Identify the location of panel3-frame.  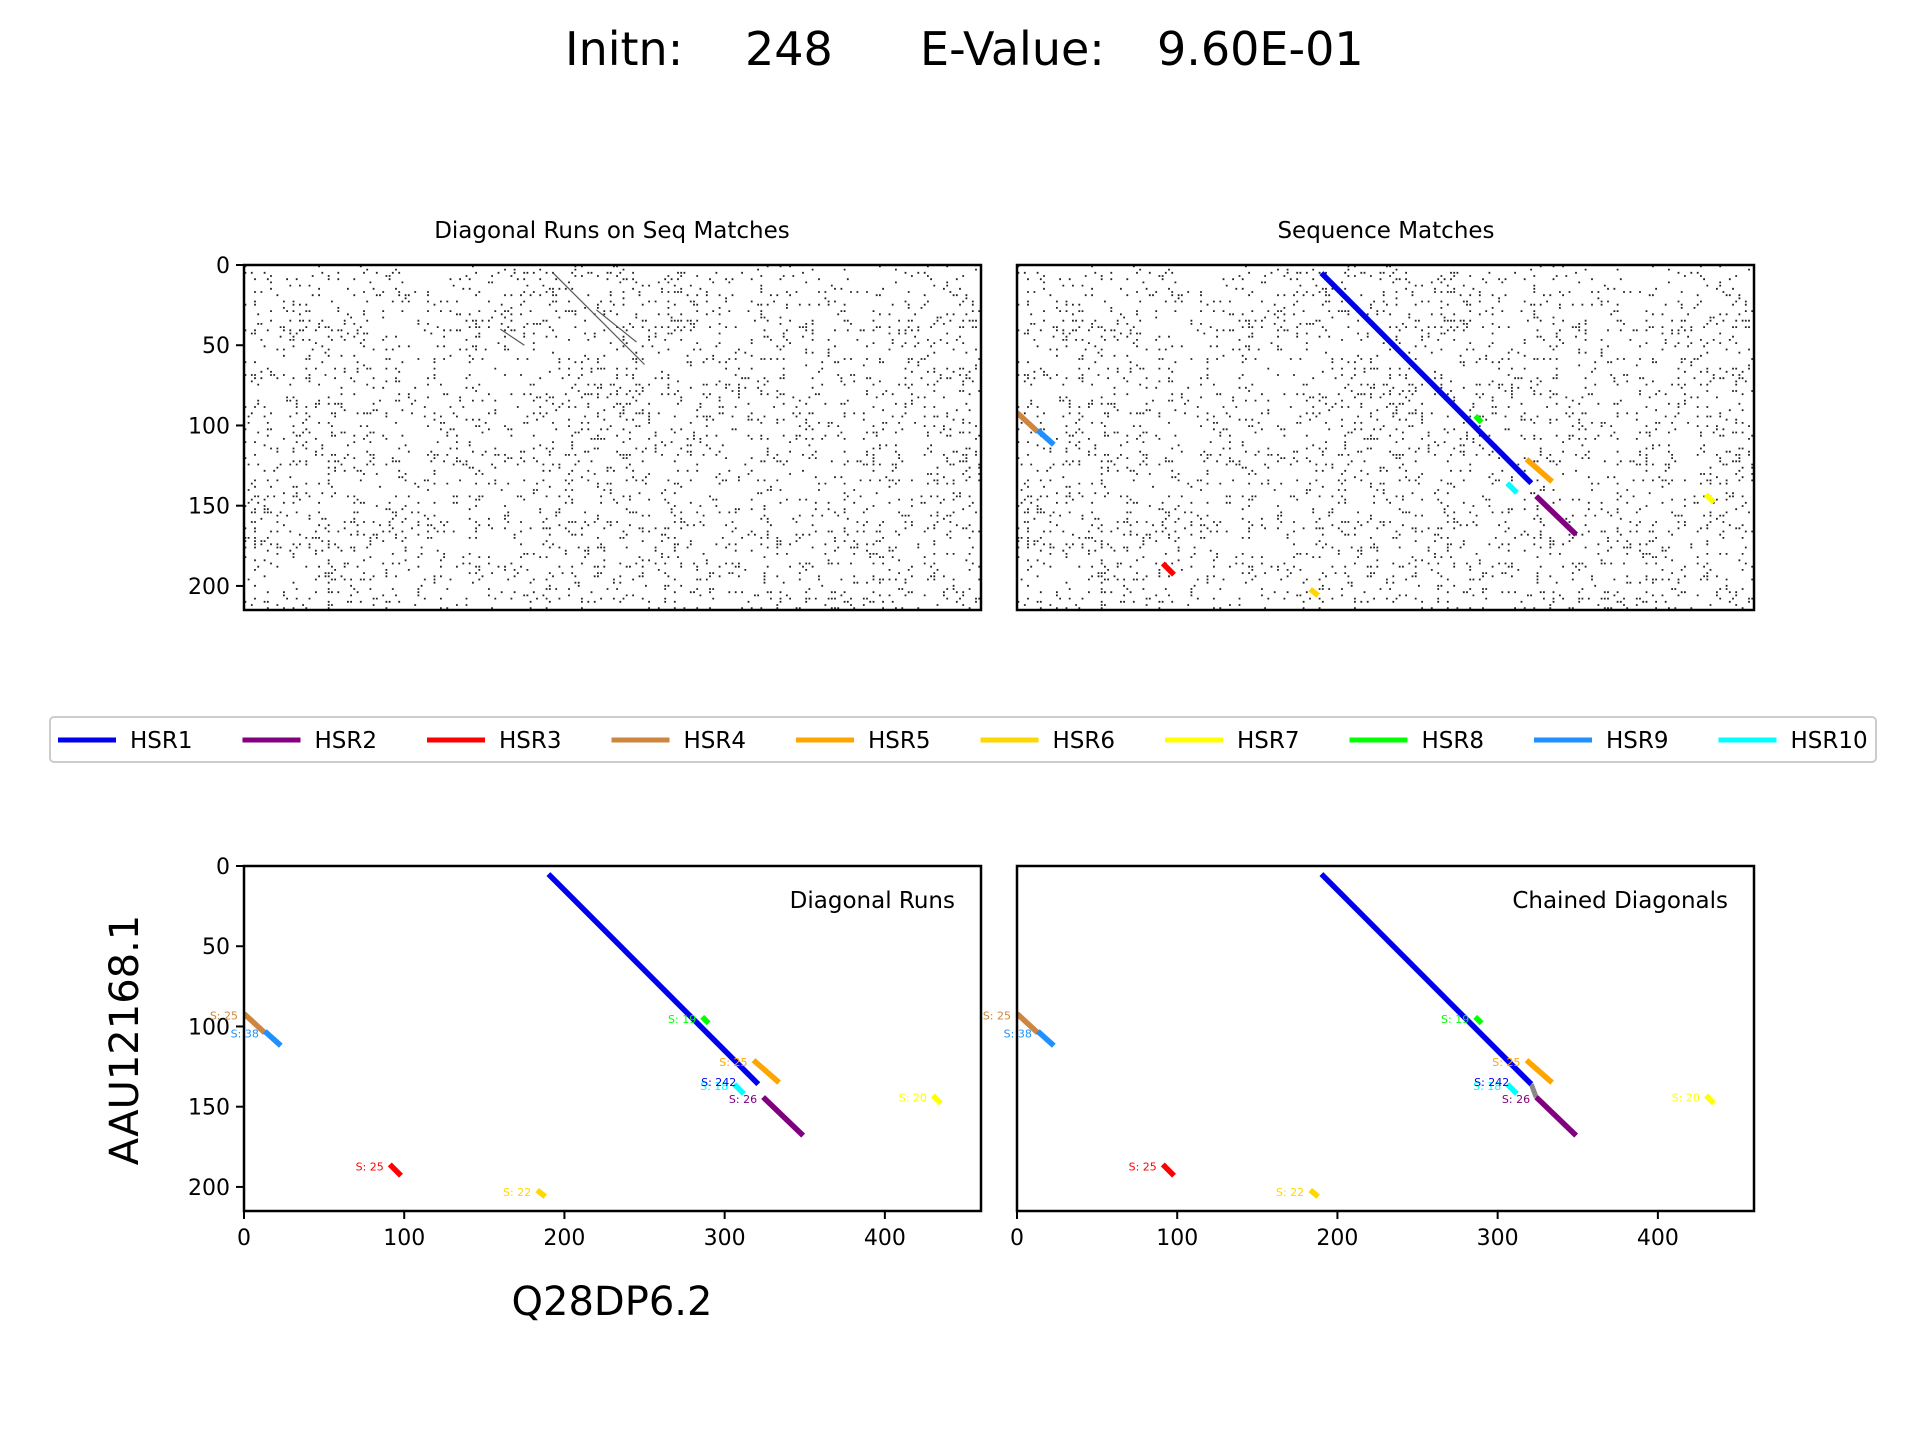
(612, 1038).